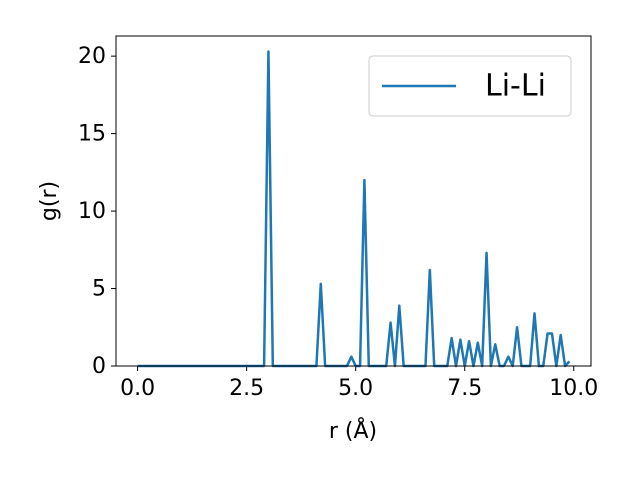 Image resolution: width=640 pixels, height=480 pixels. Describe the element at coordinates (355, 388) in the screenshot. I see `x-tick-label: 5.0` at that location.